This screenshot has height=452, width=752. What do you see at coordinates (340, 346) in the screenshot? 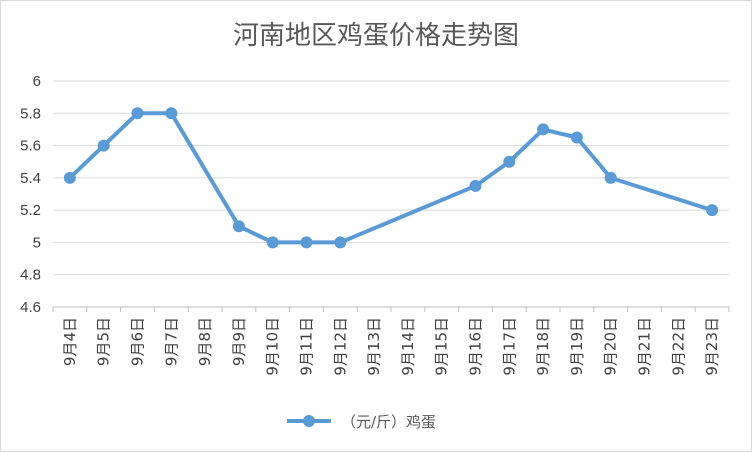
I see `x-tick-label: 9月12日` at bounding box center [340, 346].